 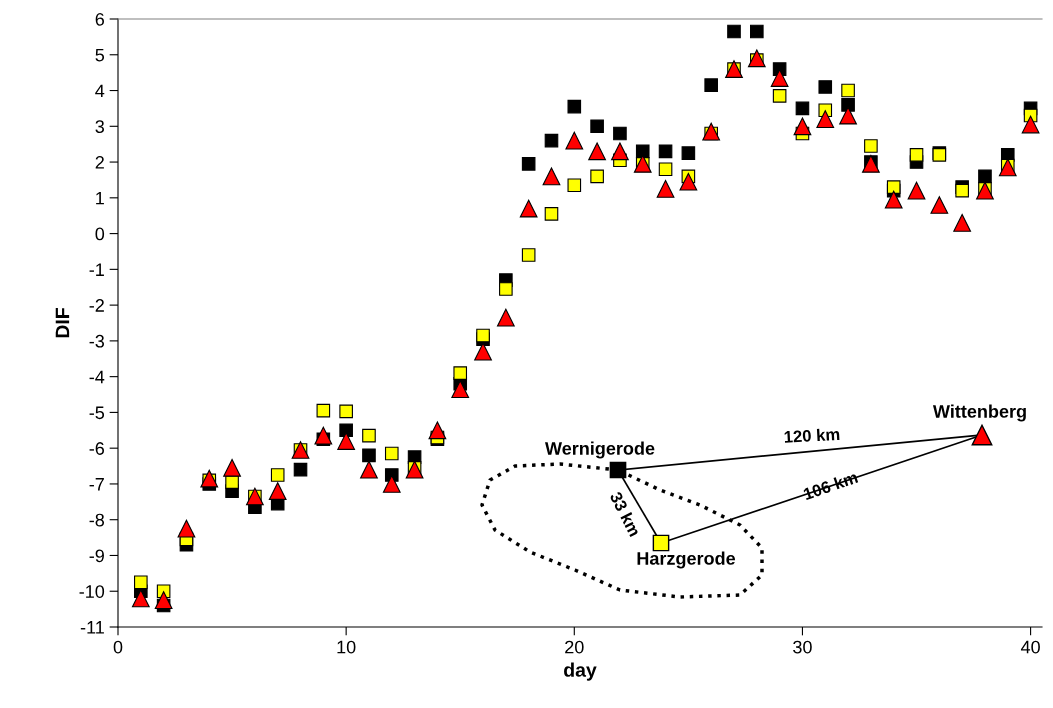 I want to click on x-tick-label: 30, so click(x=802, y=647).